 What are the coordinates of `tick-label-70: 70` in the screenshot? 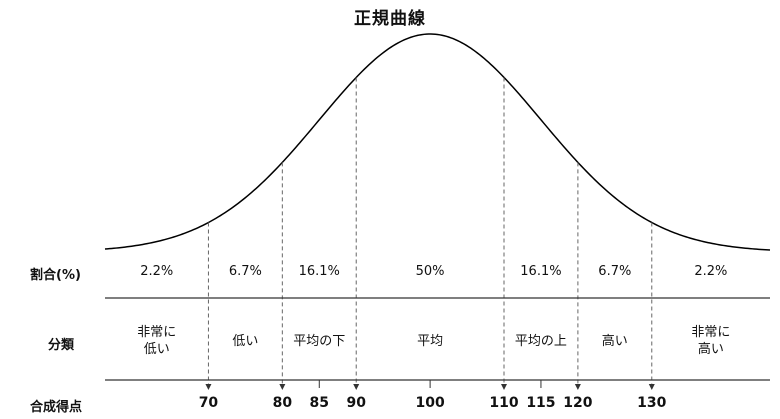 It's located at (208, 403).